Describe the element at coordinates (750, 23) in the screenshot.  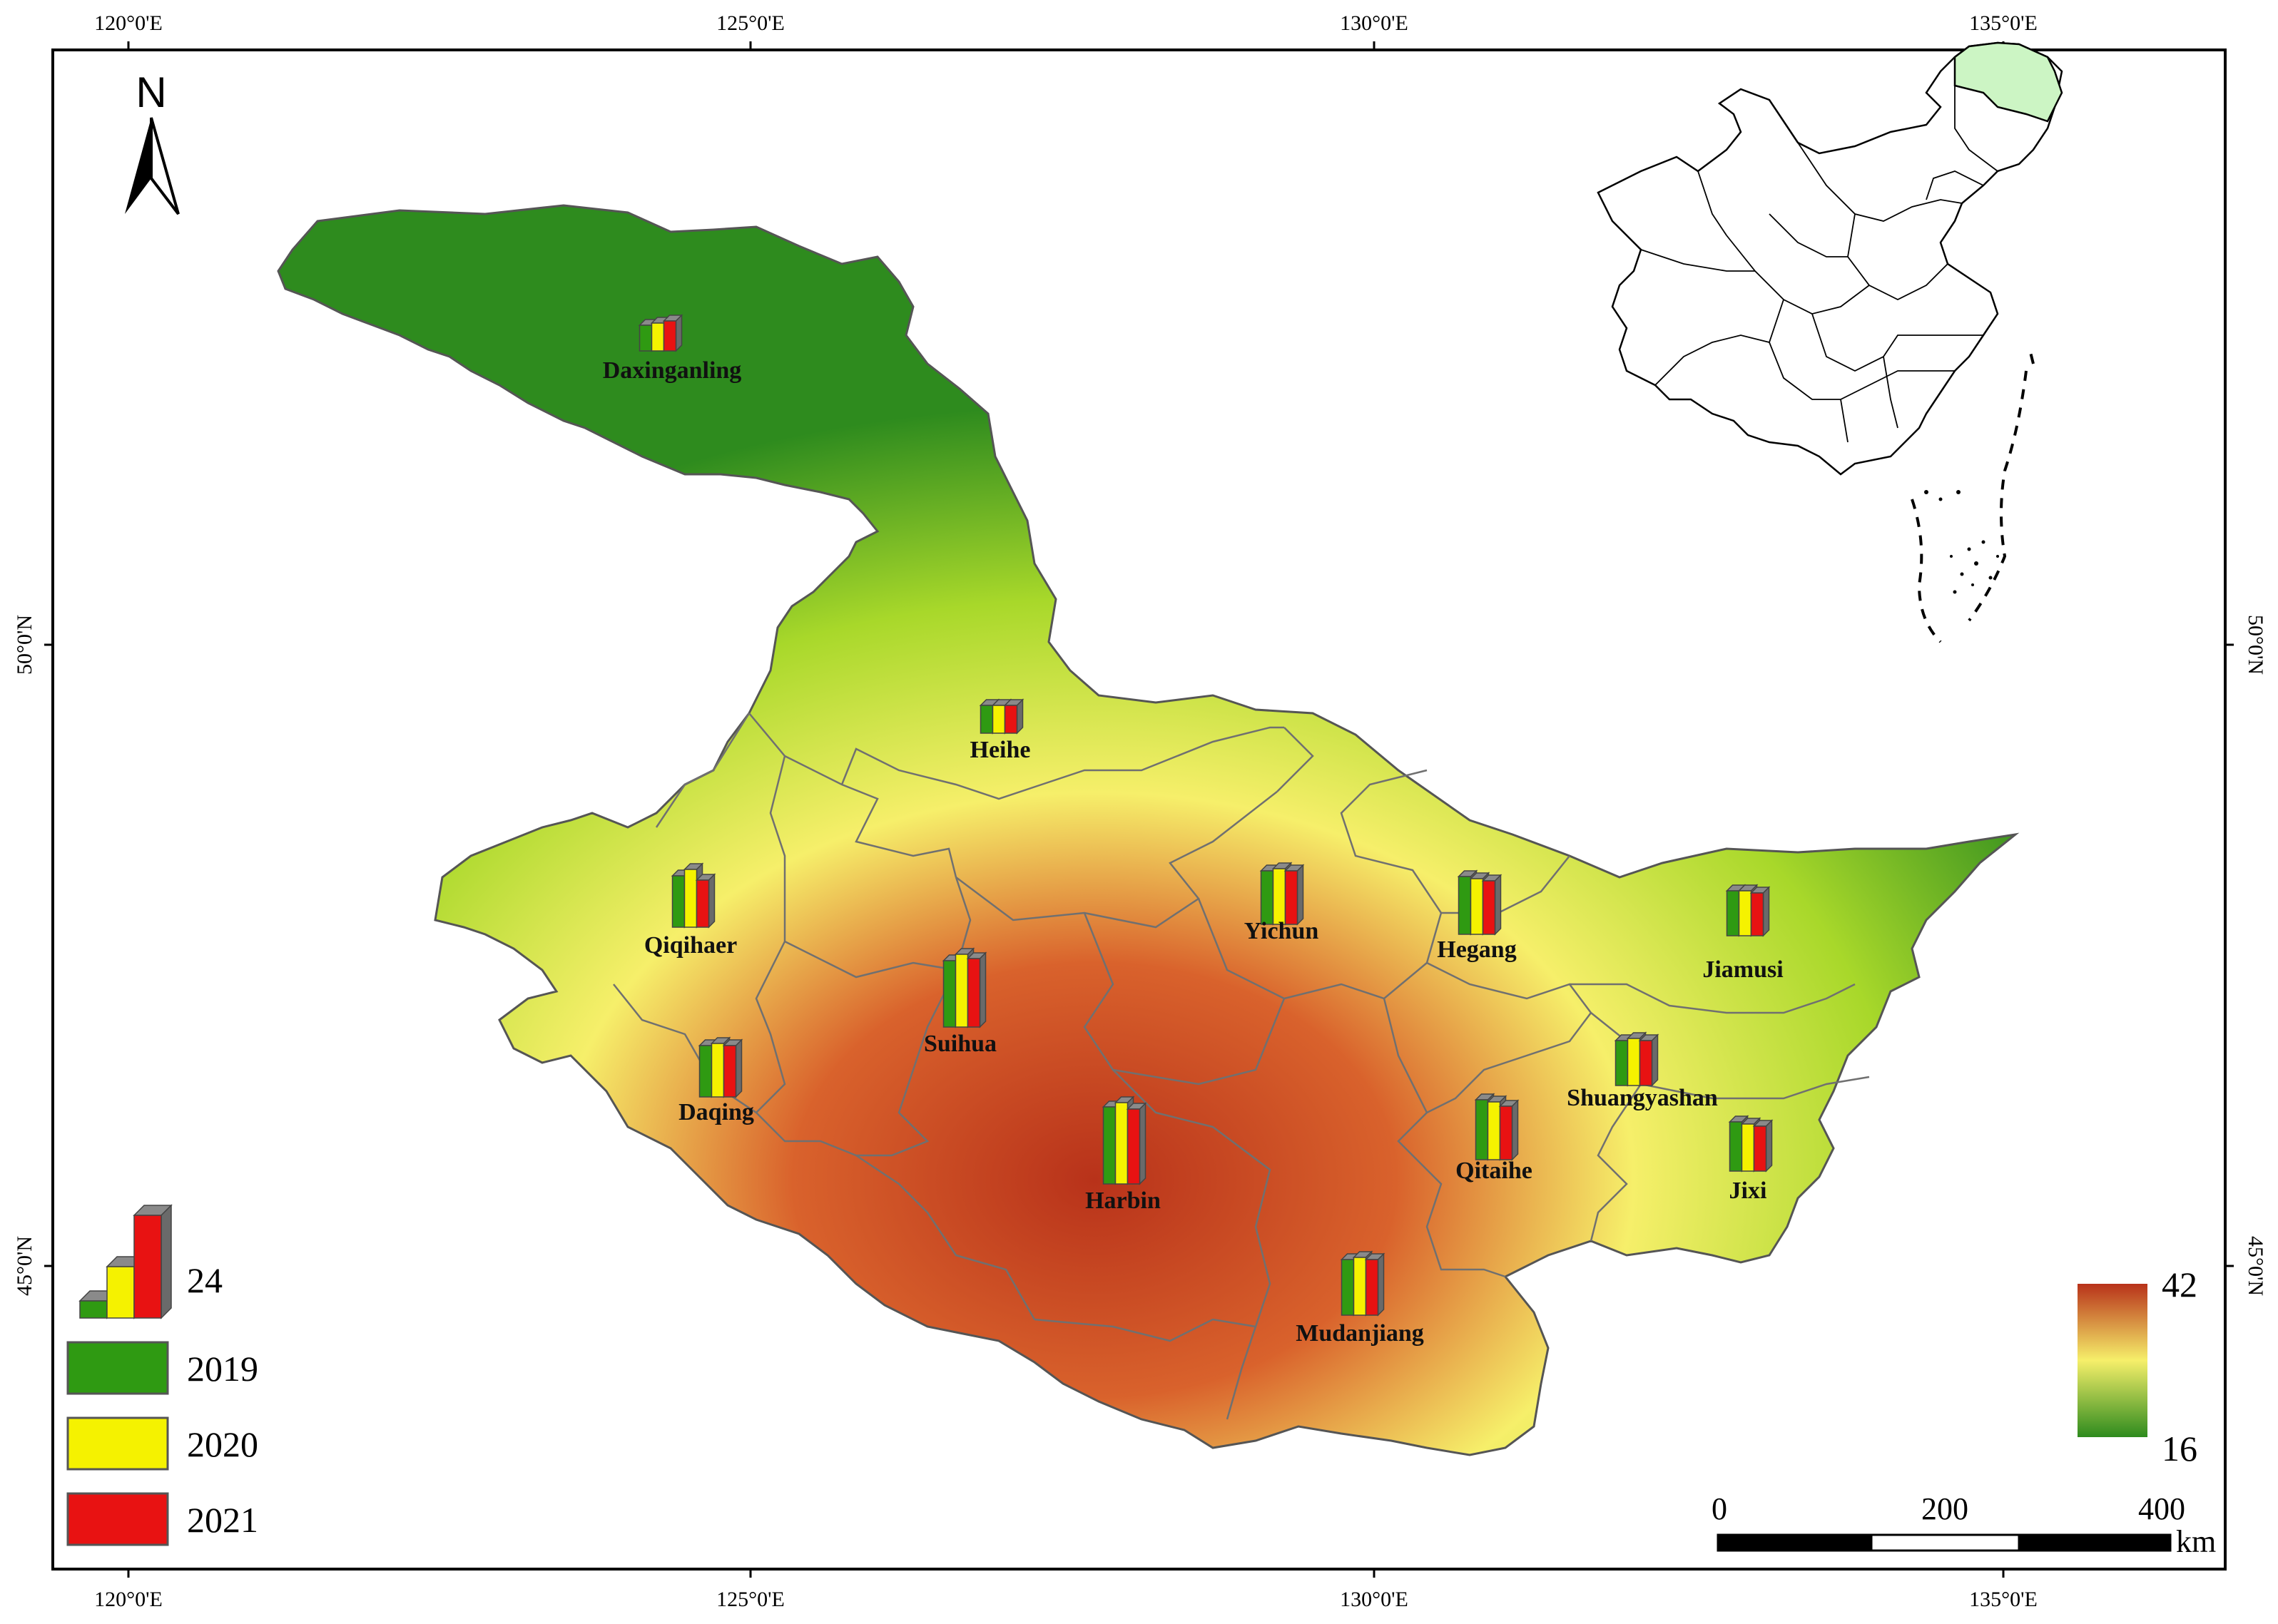
I see `lon-label-top-125: 125°0'E` at that location.